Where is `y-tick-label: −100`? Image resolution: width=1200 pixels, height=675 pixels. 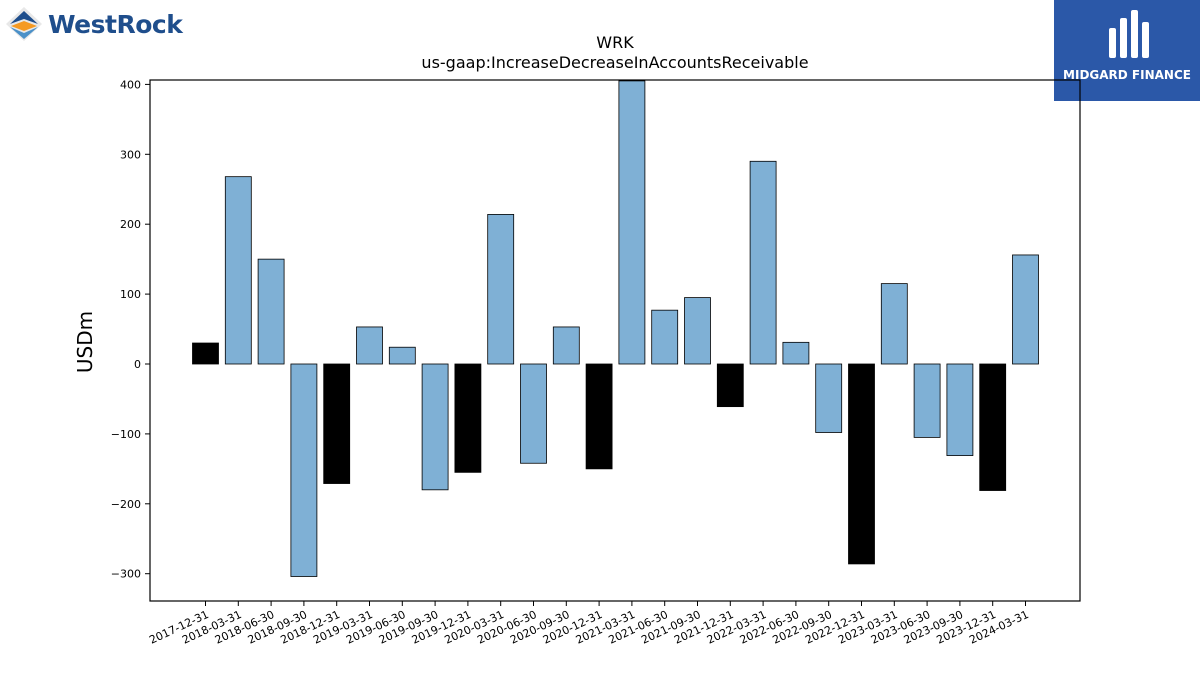 y-tick-label: −100 is located at coordinates (126, 434).